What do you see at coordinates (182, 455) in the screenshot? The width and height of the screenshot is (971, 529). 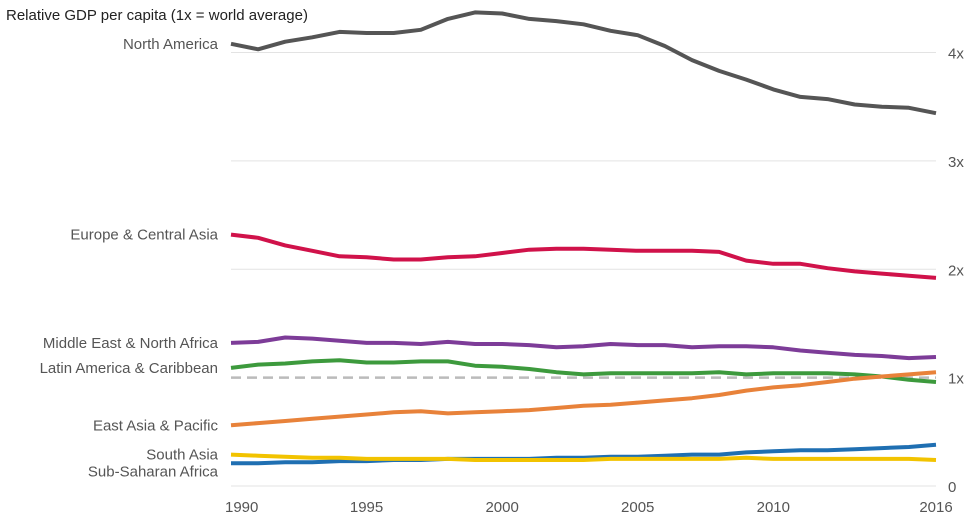 I see `series-label-south-asia: South Asia` at bounding box center [182, 455].